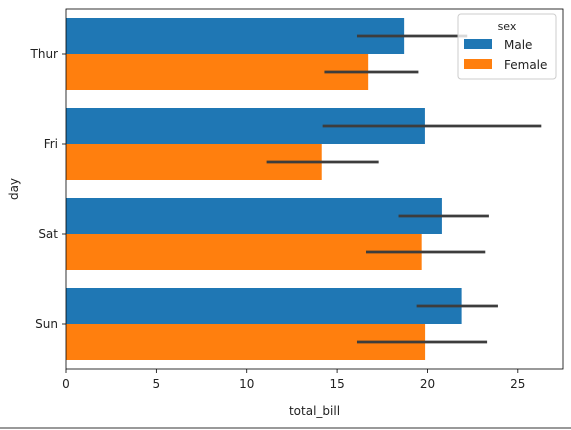 The image size is (571, 430). Describe the element at coordinates (336, 384) in the screenshot. I see `x-tick-label-15: 15` at that location.